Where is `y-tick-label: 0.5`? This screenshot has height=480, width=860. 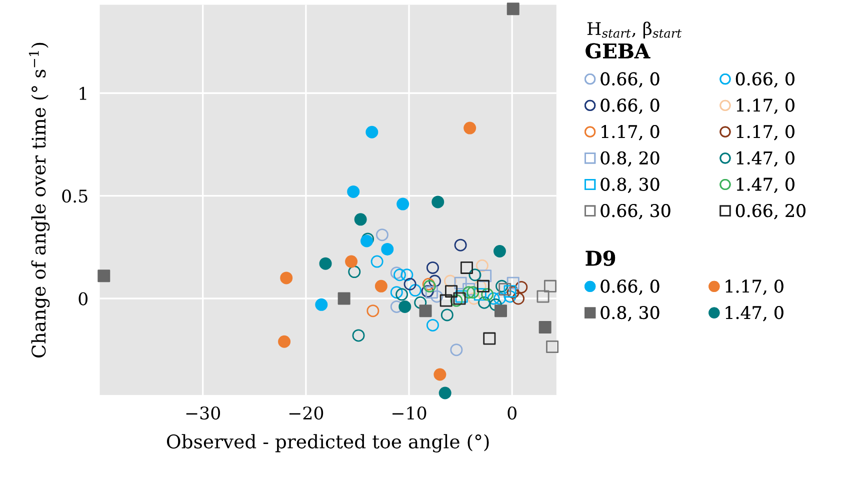 y-tick-label: 0.5 is located at coordinates (75, 196).